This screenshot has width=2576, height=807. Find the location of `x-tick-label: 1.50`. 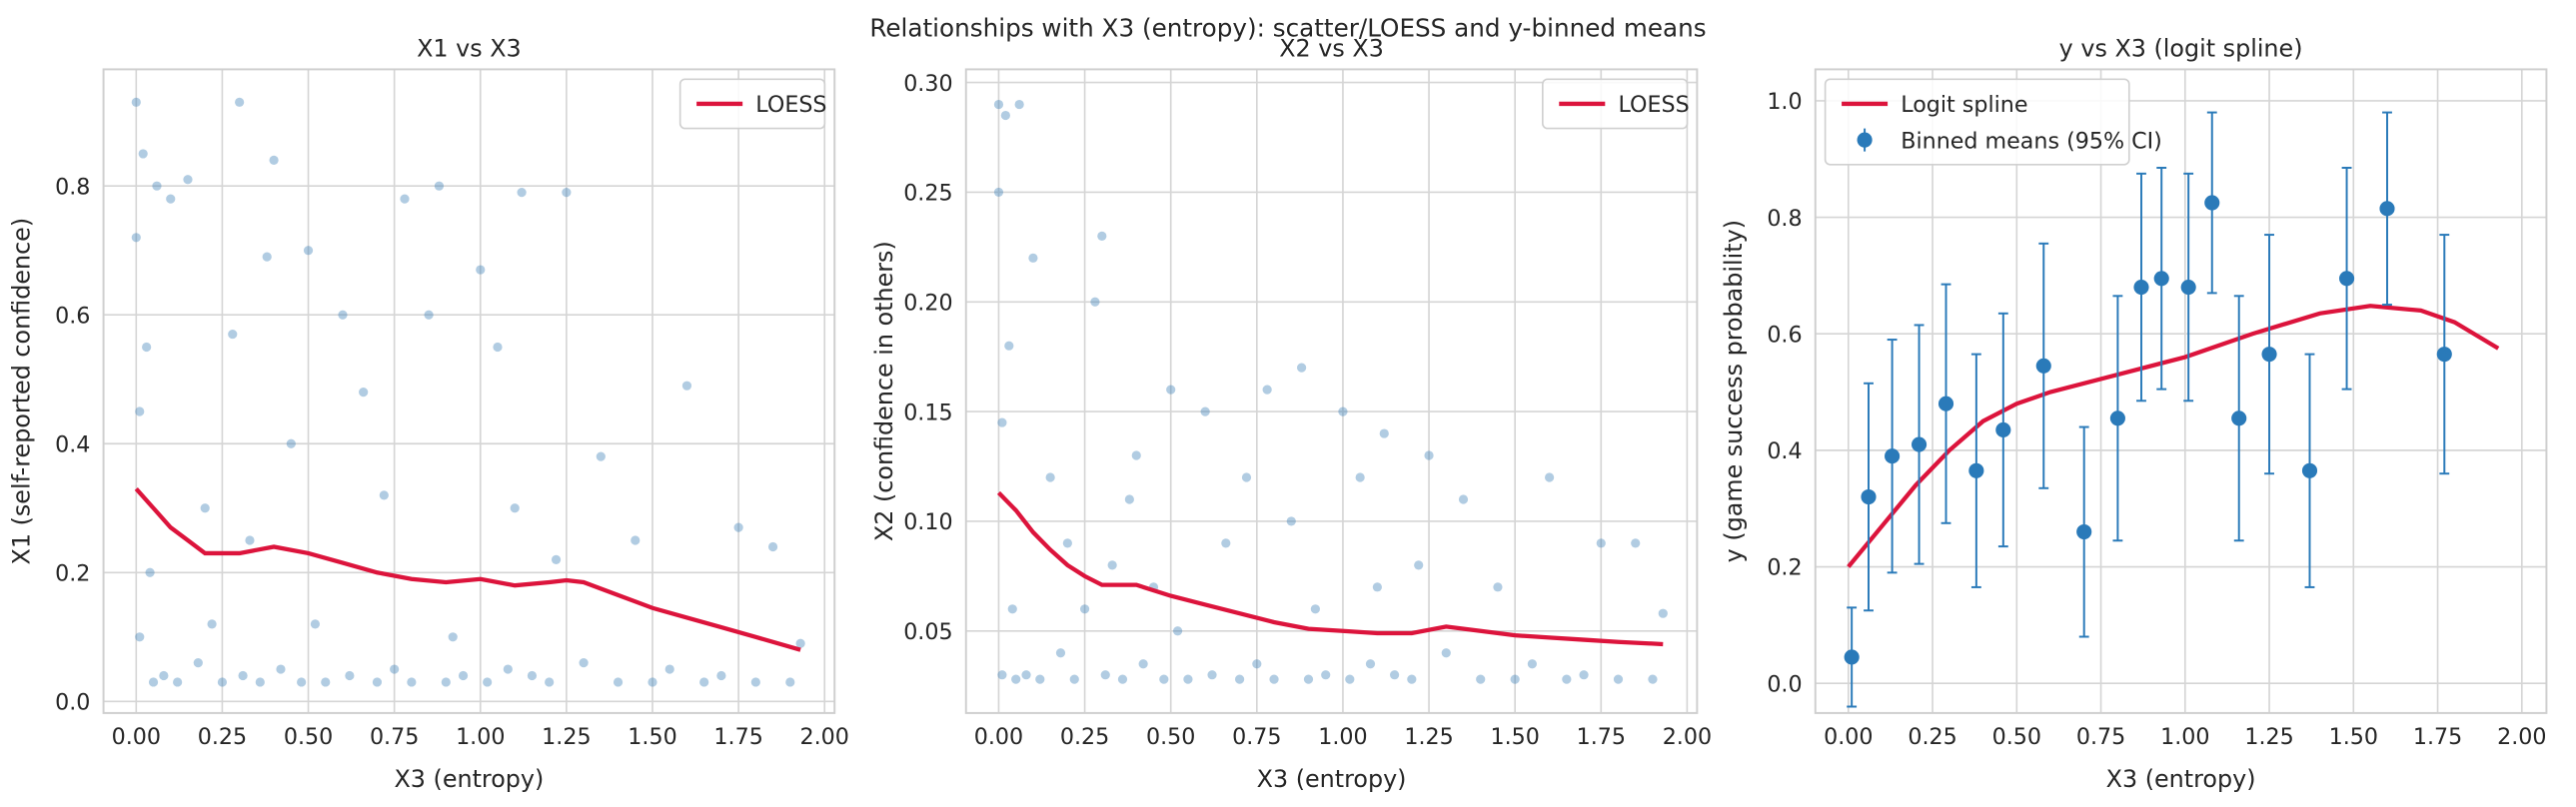

x-tick-label: 1.50 is located at coordinates (2353, 737).